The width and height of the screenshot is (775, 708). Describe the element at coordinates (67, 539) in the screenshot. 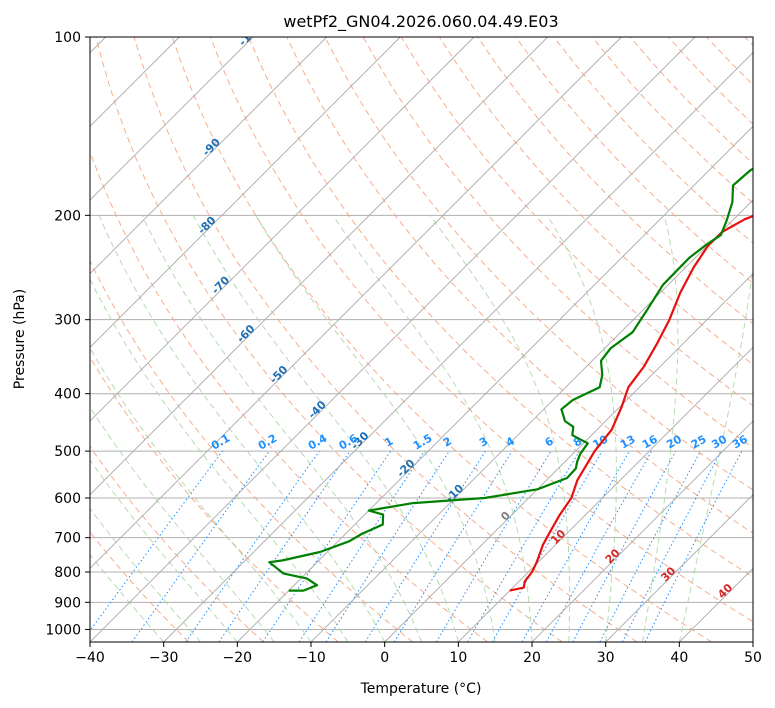

I see `y-tick-label: 700` at that location.